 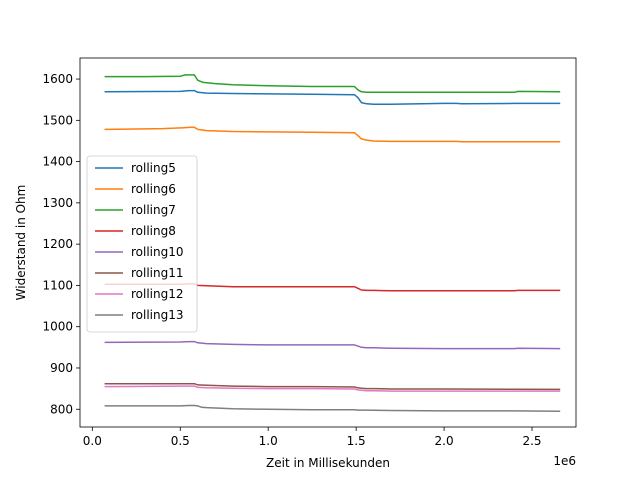 I want to click on x-tick-label: 0.5, so click(x=180, y=441).